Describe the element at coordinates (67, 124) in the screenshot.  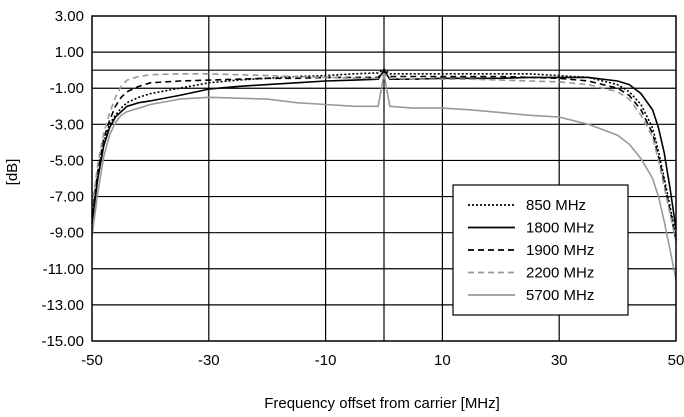
I see `y-tick-label: -3.00` at that location.